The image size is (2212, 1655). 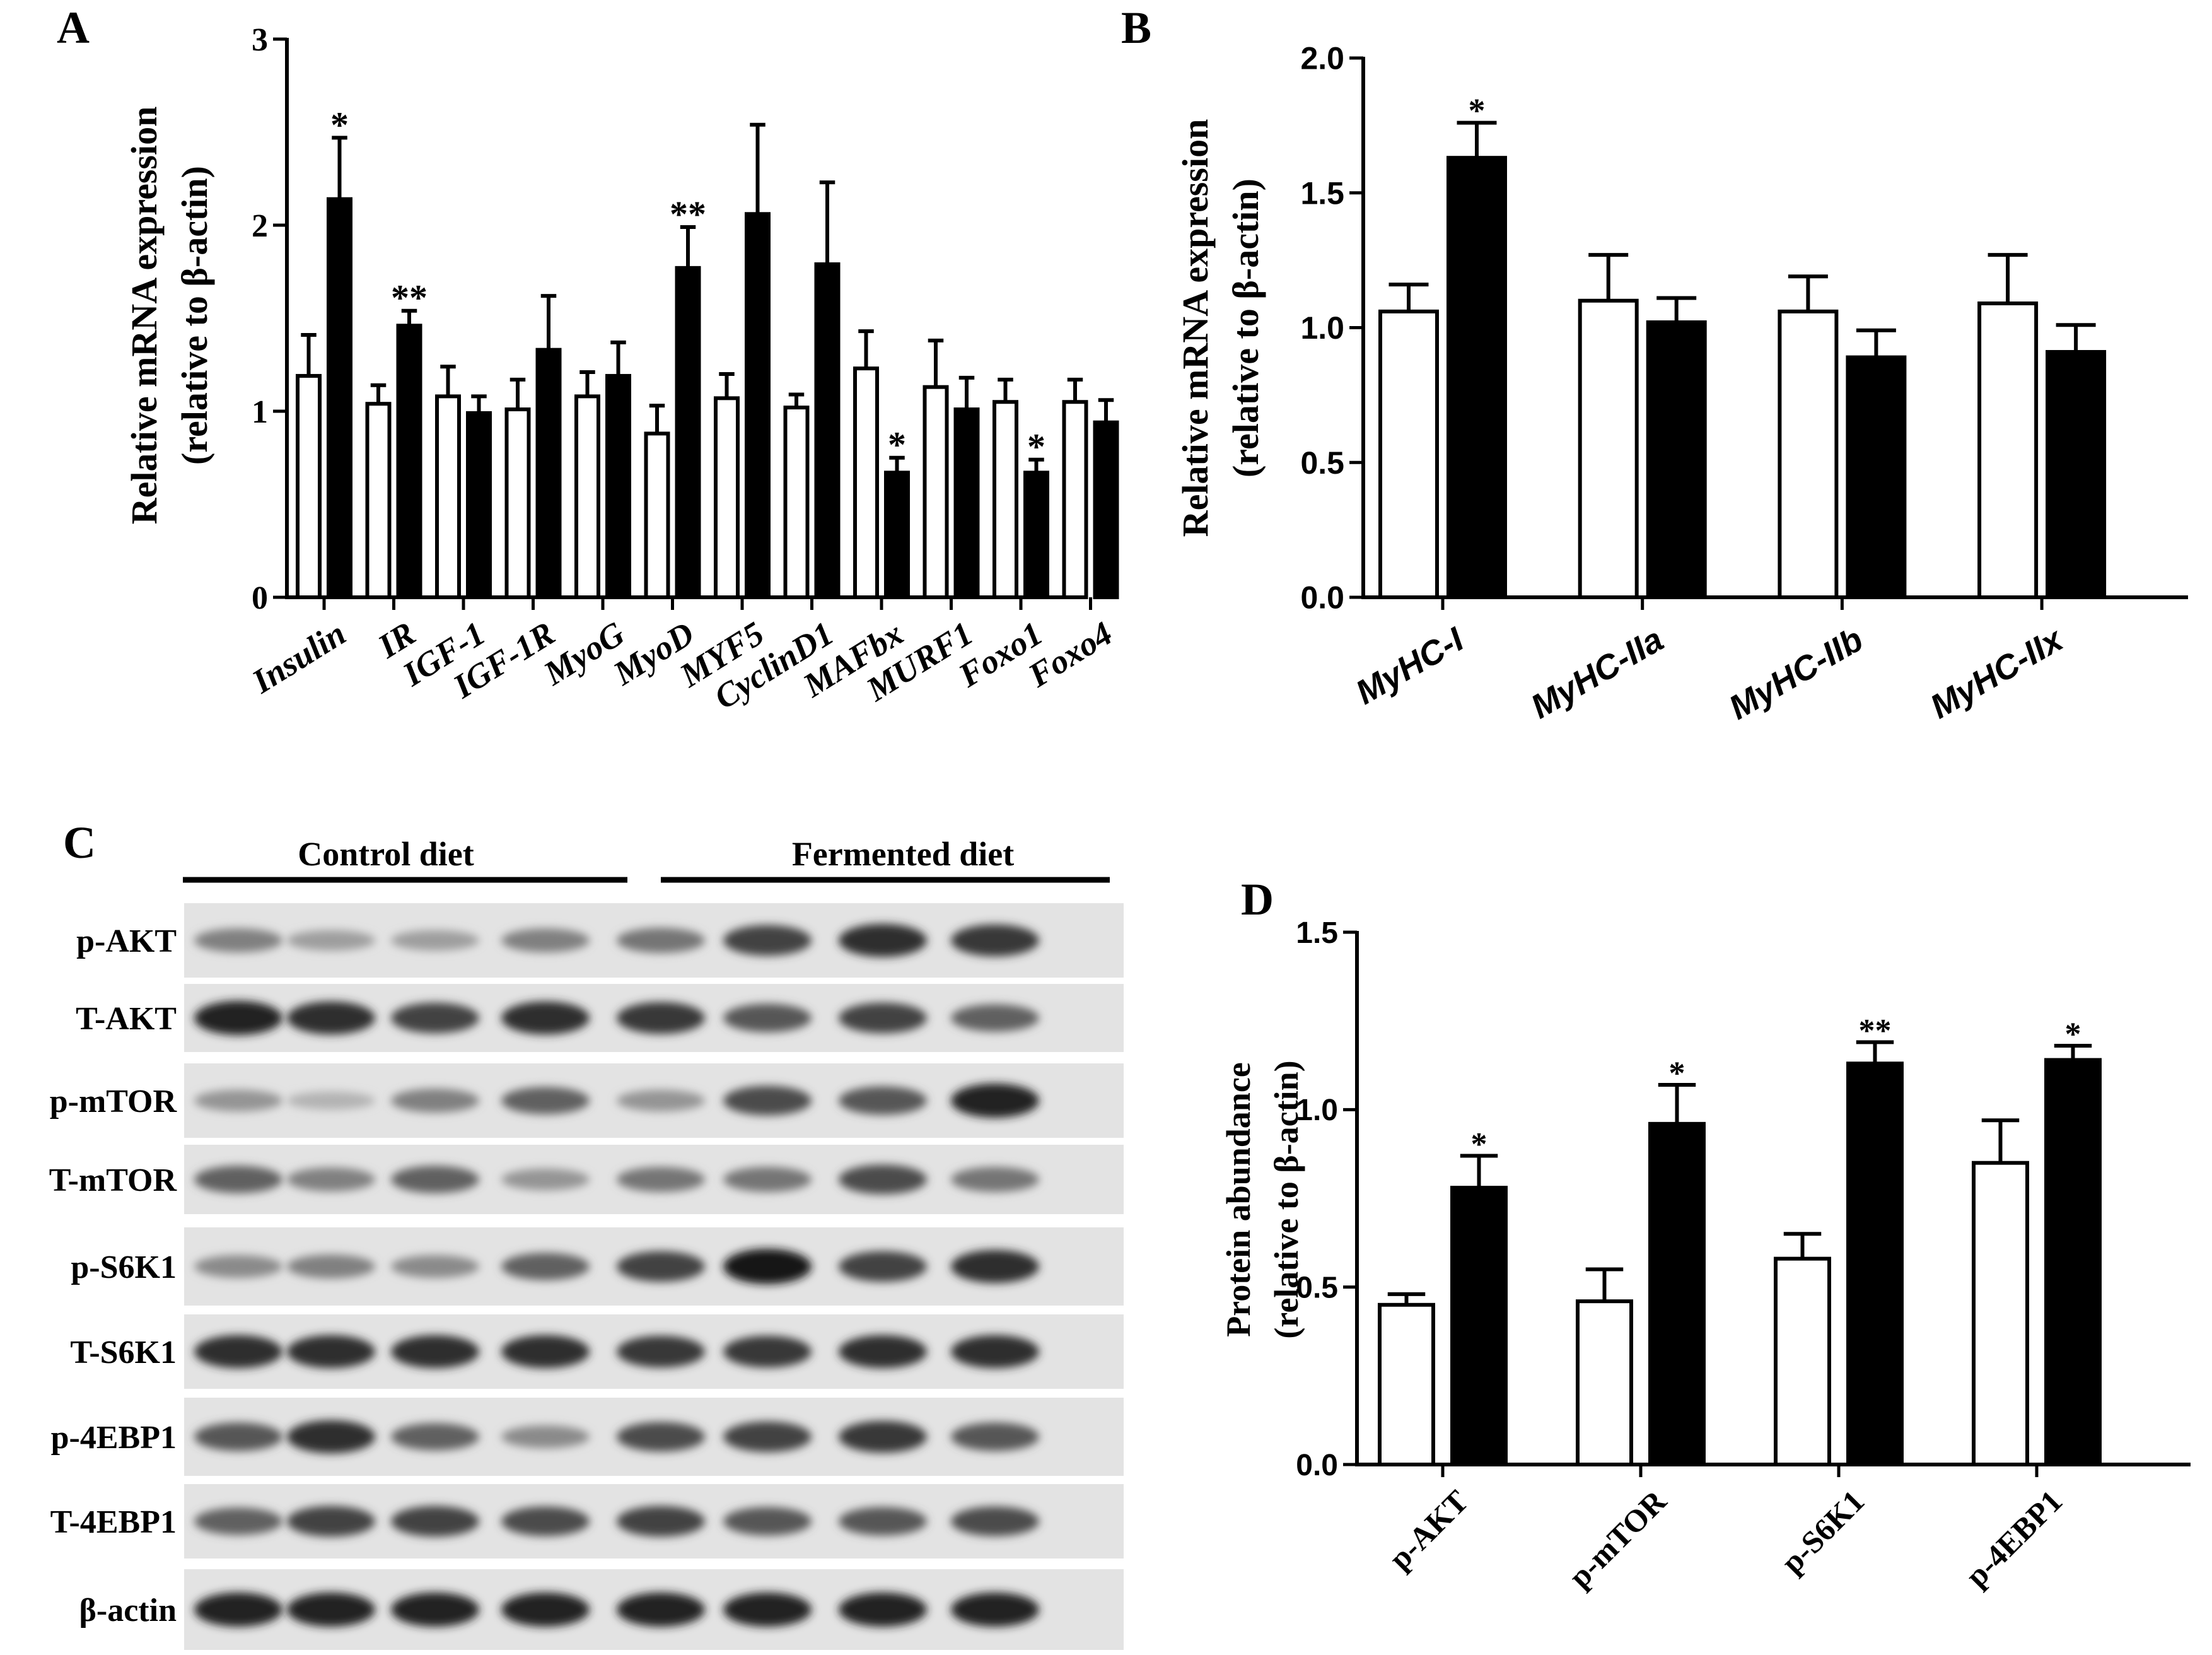 I want to click on blot-row-label: T-mTOR, so click(x=113, y=1180).